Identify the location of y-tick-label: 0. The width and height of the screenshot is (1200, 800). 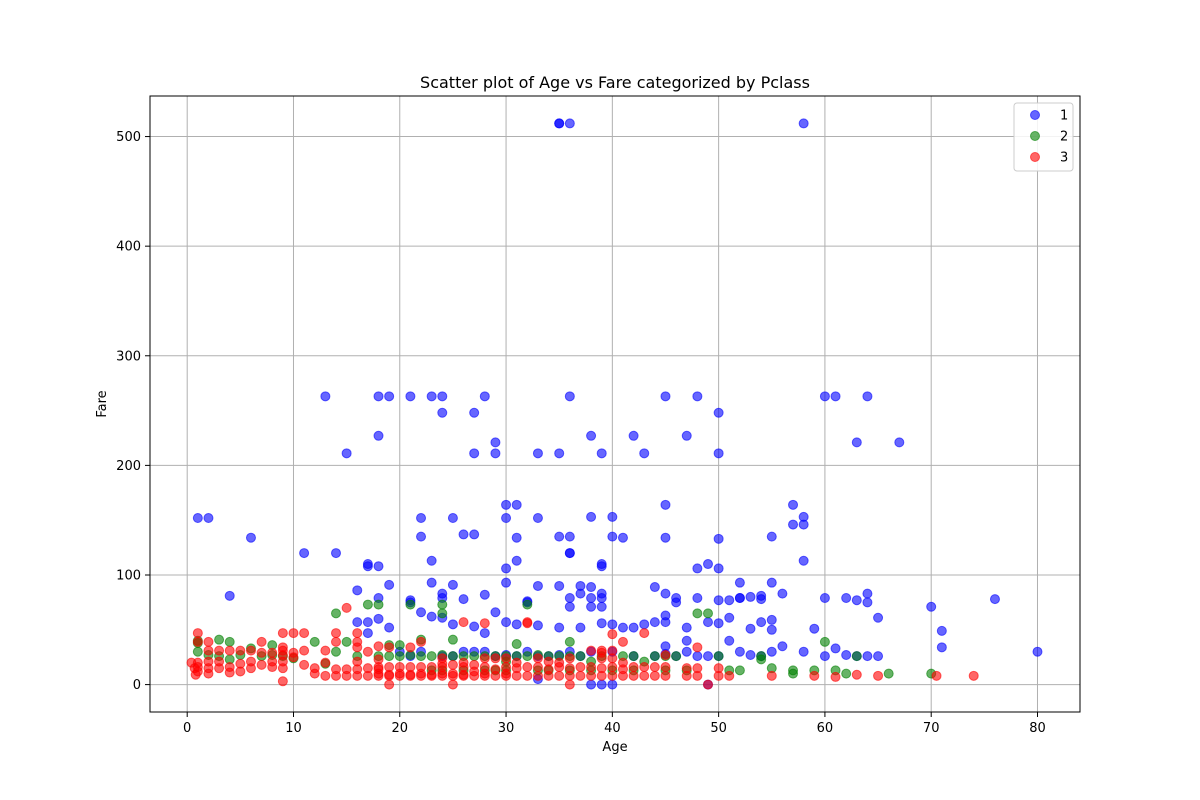
(137, 685).